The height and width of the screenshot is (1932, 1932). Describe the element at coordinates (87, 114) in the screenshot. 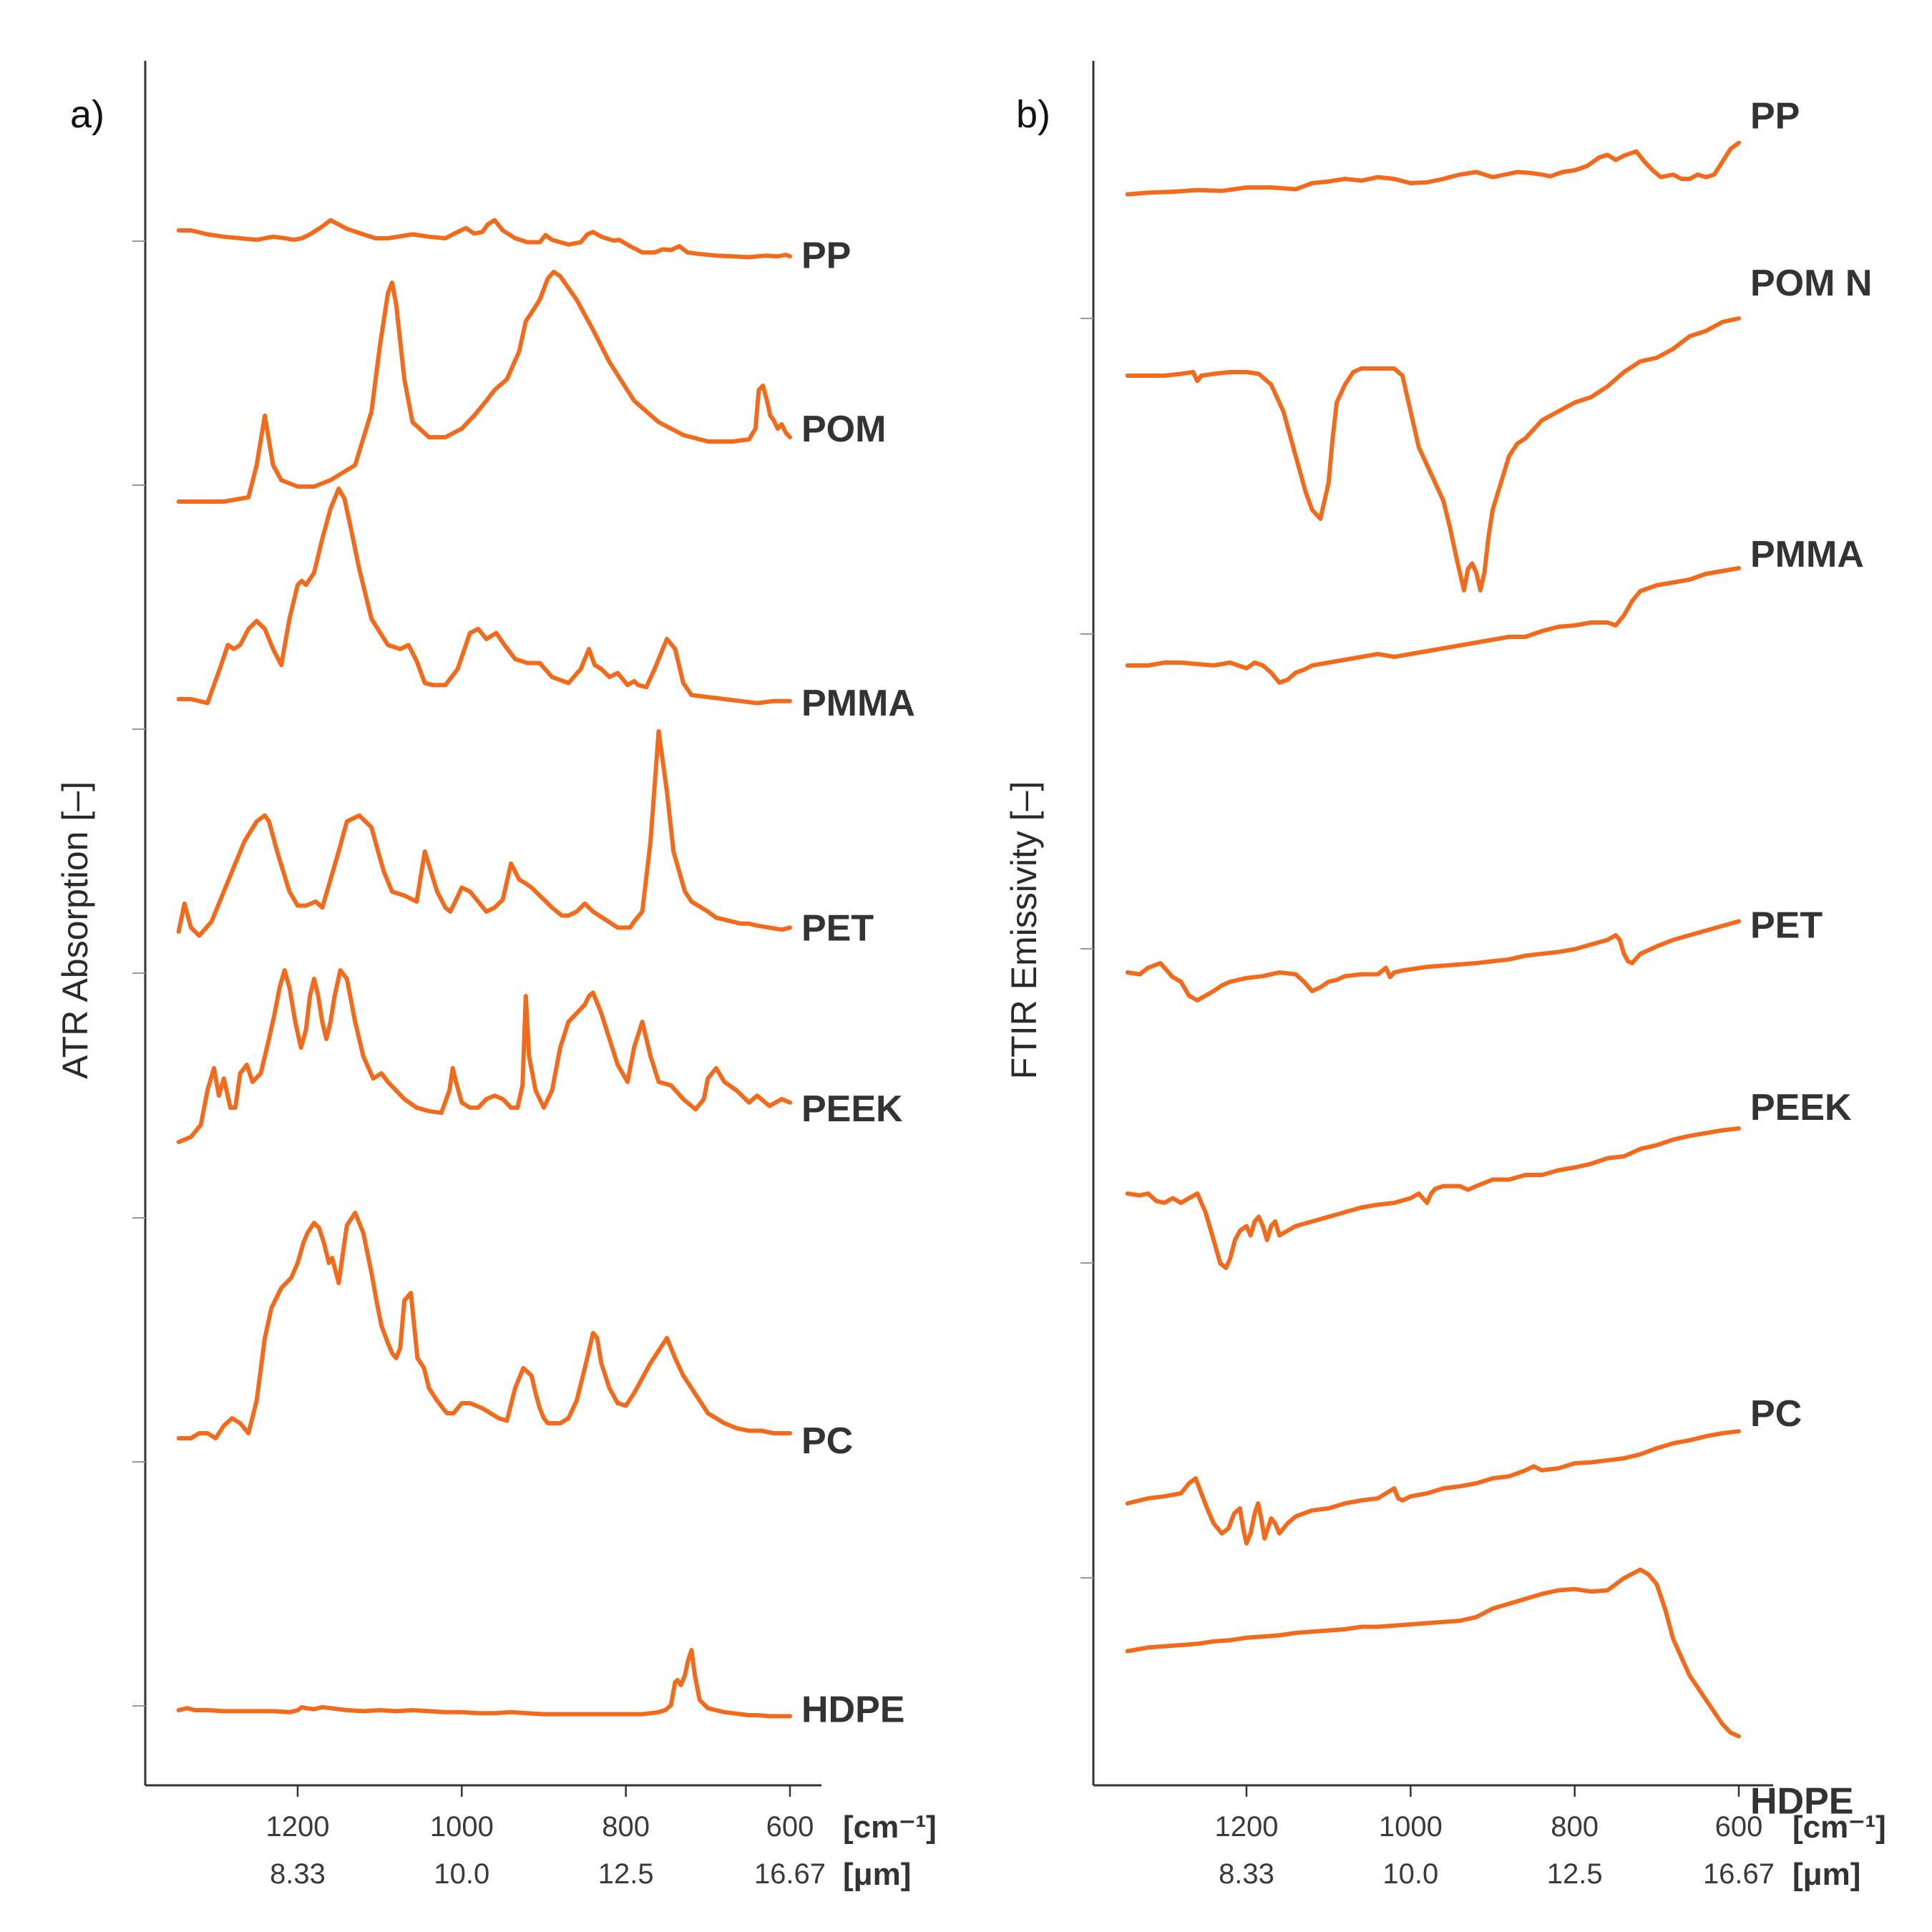

I see `panel-label-a: a)` at that location.